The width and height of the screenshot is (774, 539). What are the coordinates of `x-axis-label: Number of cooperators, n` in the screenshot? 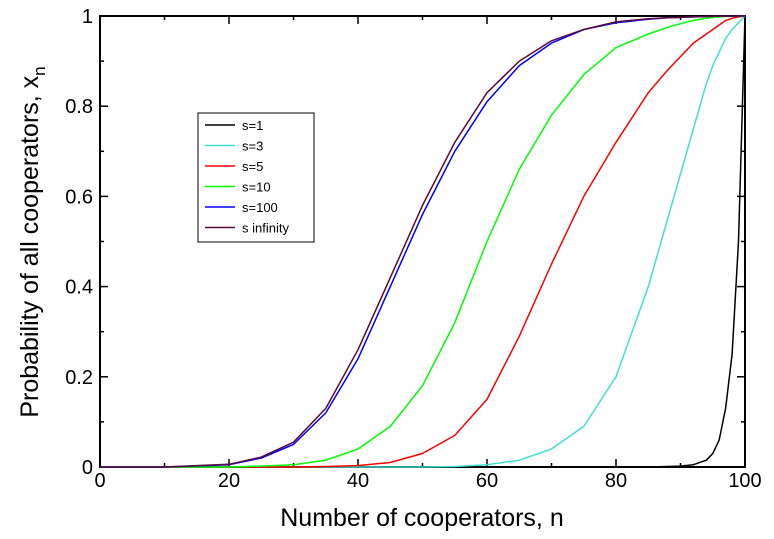 It's located at (421, 518).